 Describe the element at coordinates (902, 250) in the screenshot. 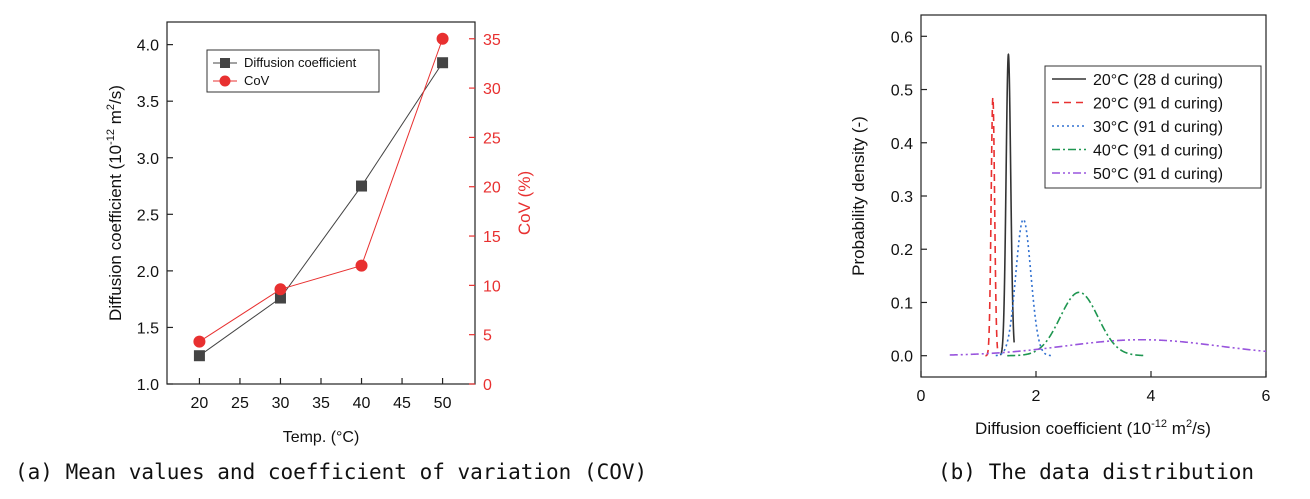

I see `chart-b-y-tick-label: 0.2` at that location.